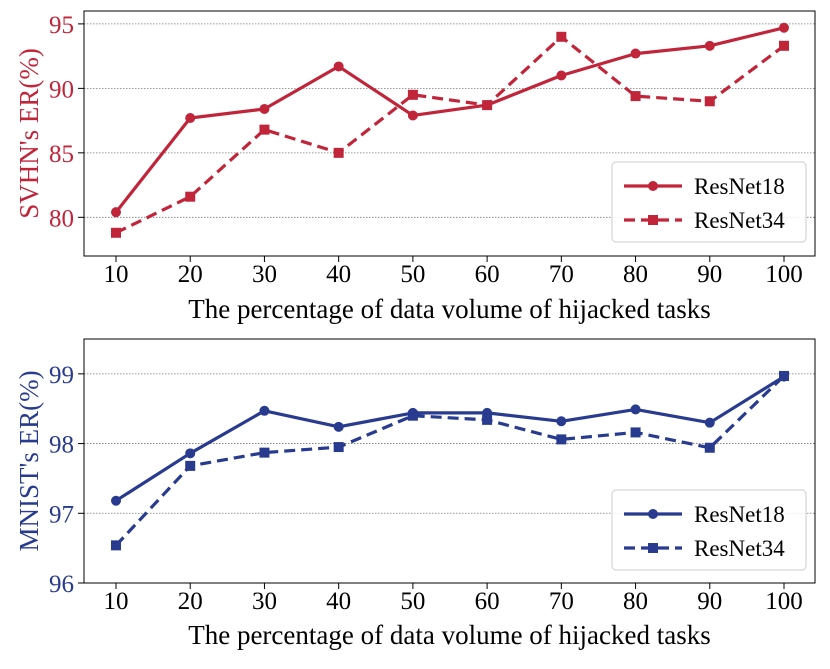  Describe the element at coordinates (29, 460) in the screenshot. I see `y-axis-title: MNIST's ER(%)` at that location.